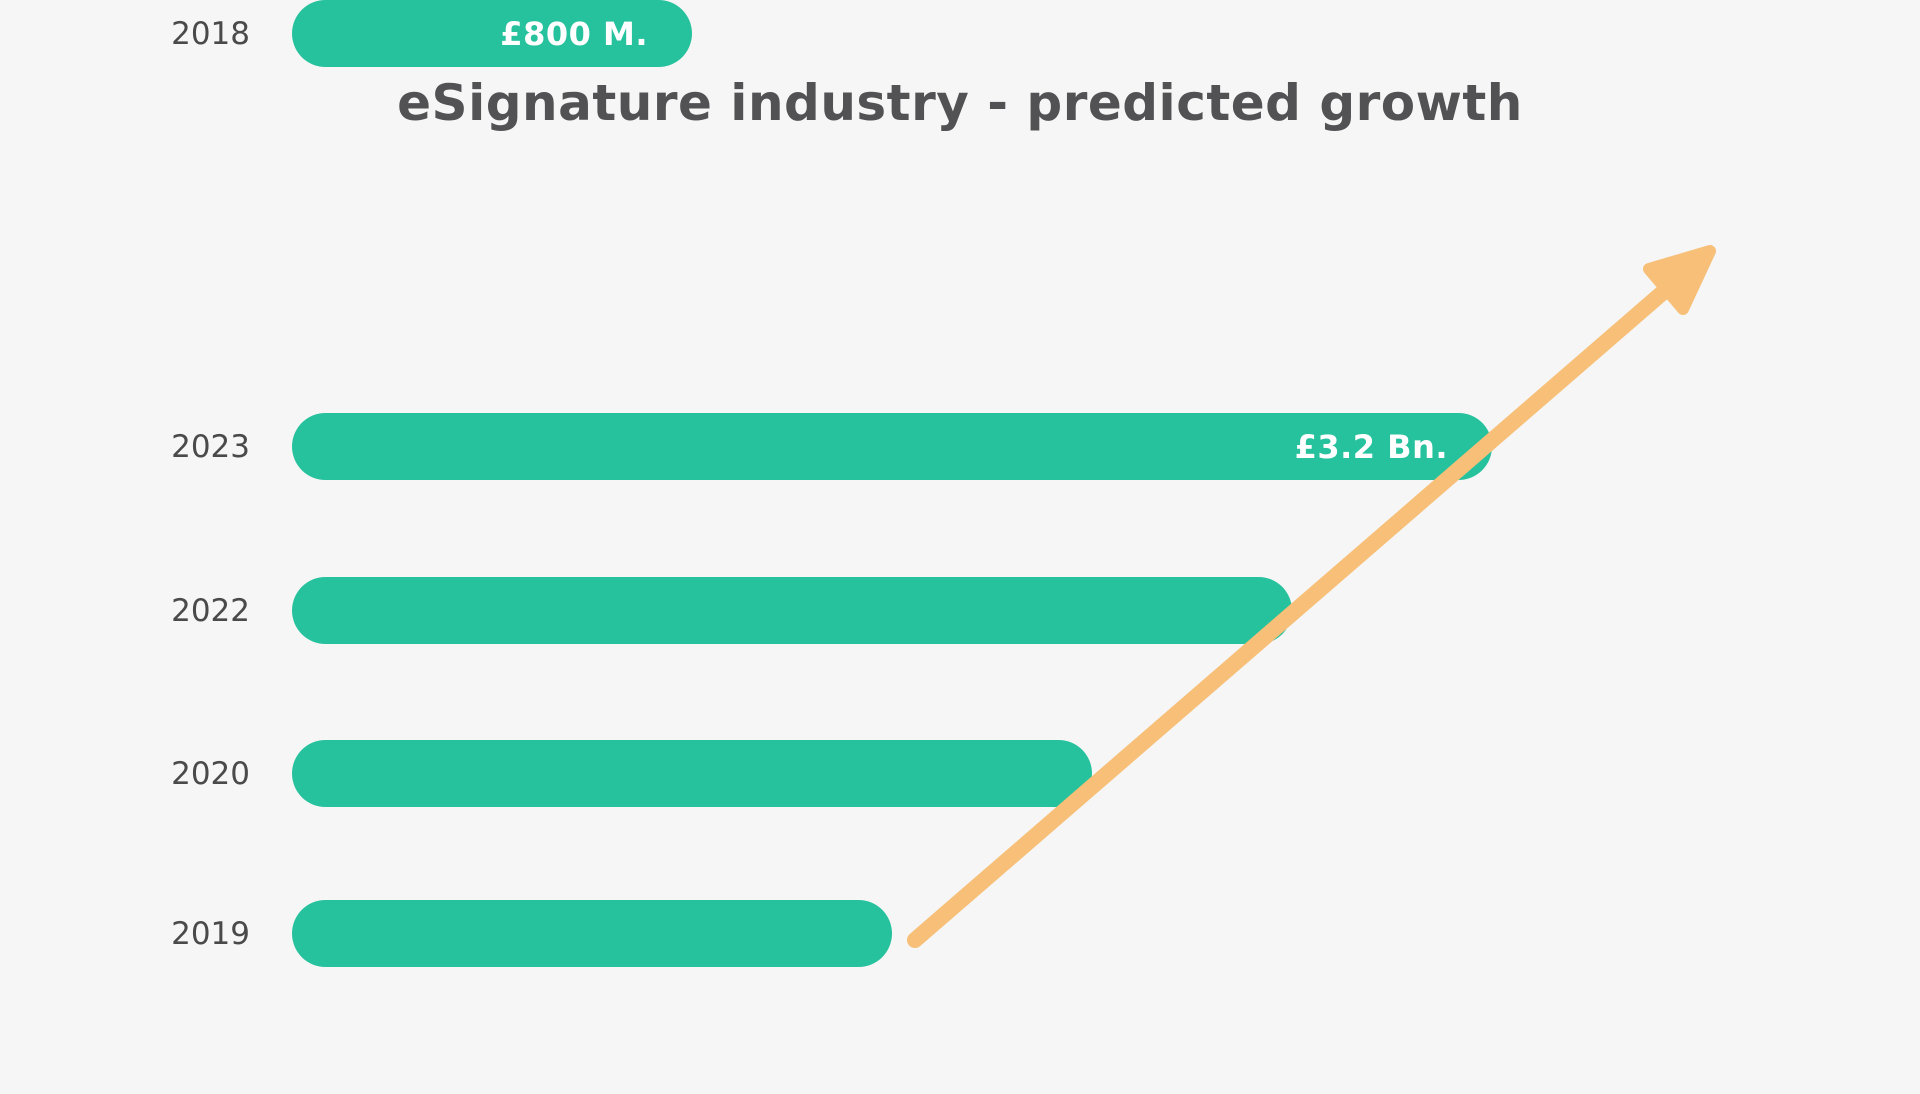 Image resolution: width=1920 pixels, height=1094 pixels. What do you see at coordinates (210, 610) in the screenshot?
I see `year-label: 2022` at bounding box center [210, 610].